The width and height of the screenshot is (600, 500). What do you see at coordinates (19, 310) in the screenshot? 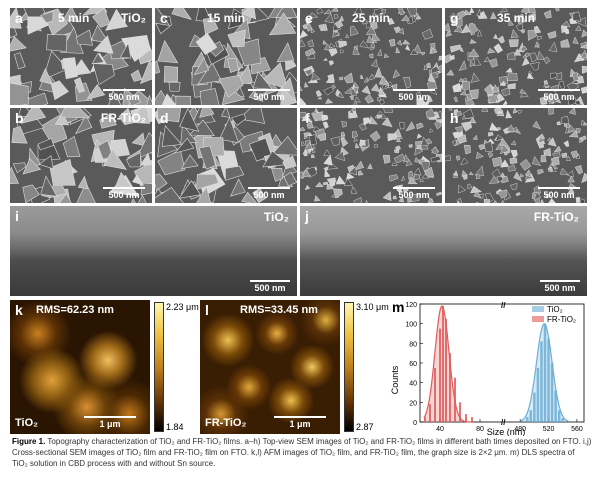
I see `panel-label: k` at bounding box center [19, 310].